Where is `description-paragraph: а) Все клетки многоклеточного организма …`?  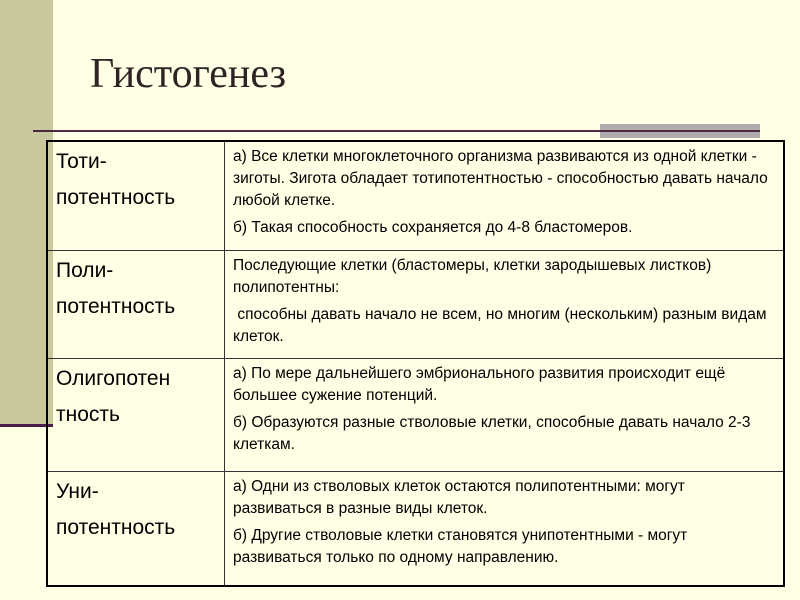
description-paragraph: а) Все клетки многоклеточного организма … is located at coordinates (500, 178).